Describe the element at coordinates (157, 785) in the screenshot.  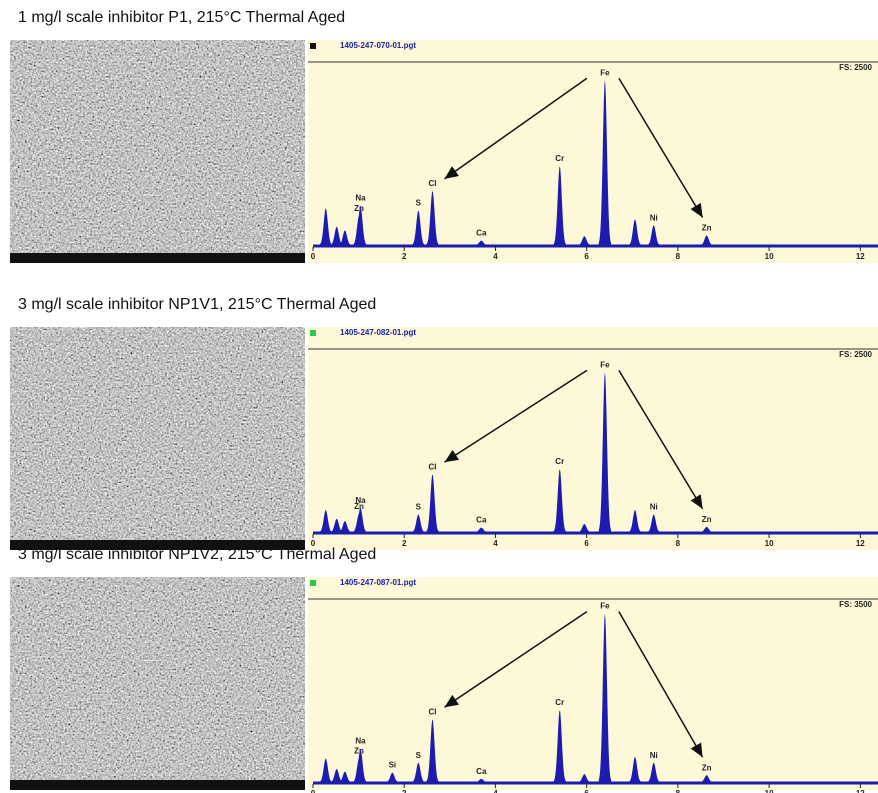
I see `sem-footer` at that location.